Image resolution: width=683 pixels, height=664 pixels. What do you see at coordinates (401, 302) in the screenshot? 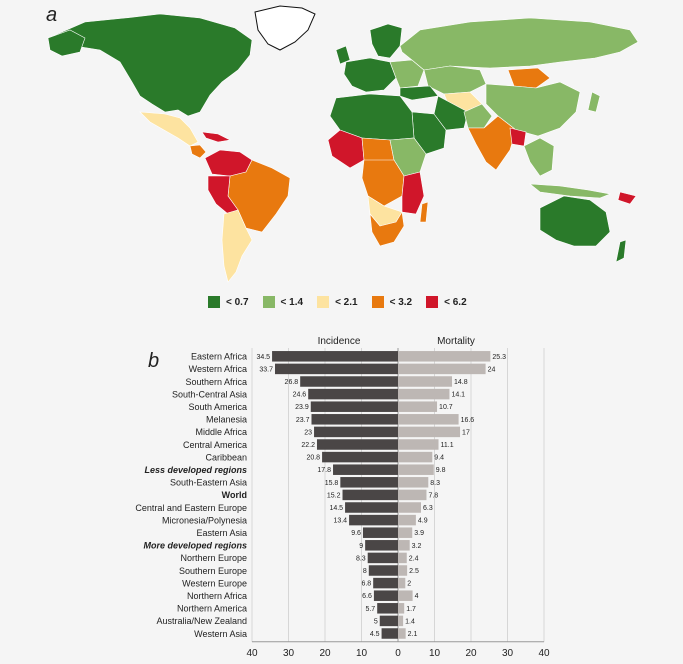
I see `legend-label: < 3.2` at bounding box center [401, 302].